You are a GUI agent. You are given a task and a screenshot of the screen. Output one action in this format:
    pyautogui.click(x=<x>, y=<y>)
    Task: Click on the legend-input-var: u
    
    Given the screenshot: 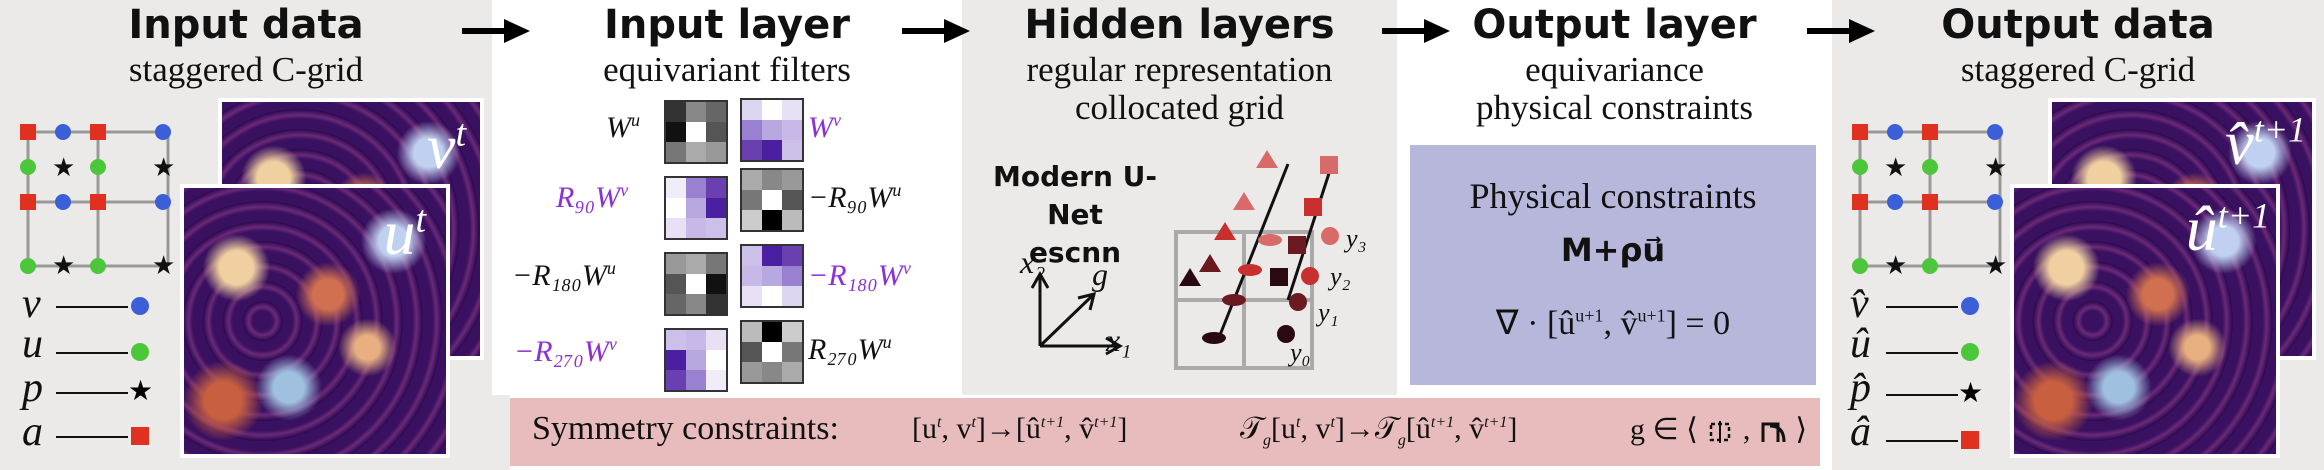 What is the action you would take?
    pyautogui.click(x=32, y=344)
    